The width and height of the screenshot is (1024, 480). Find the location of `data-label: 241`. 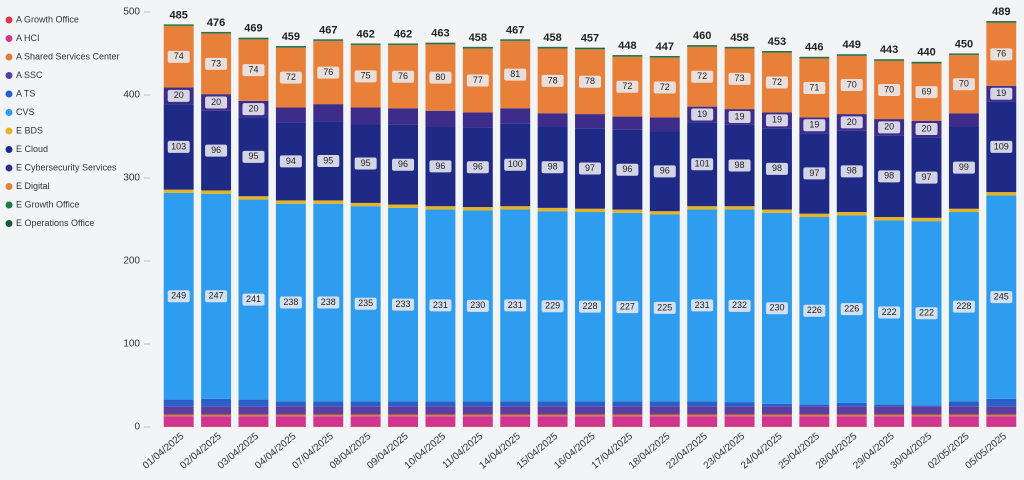

data-label: 241 is located at coordinates (253, 299).